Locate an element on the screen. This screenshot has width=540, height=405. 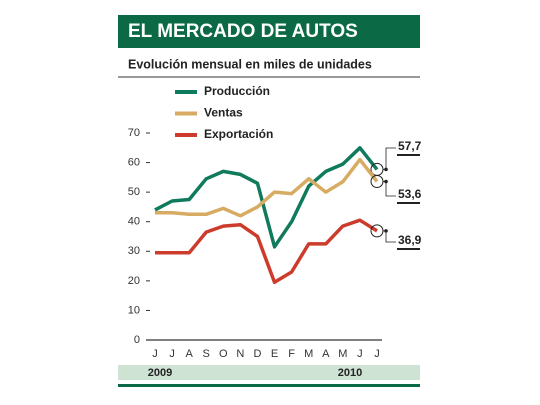
y-tick-label: 0 is located at coordinates (137, 340).